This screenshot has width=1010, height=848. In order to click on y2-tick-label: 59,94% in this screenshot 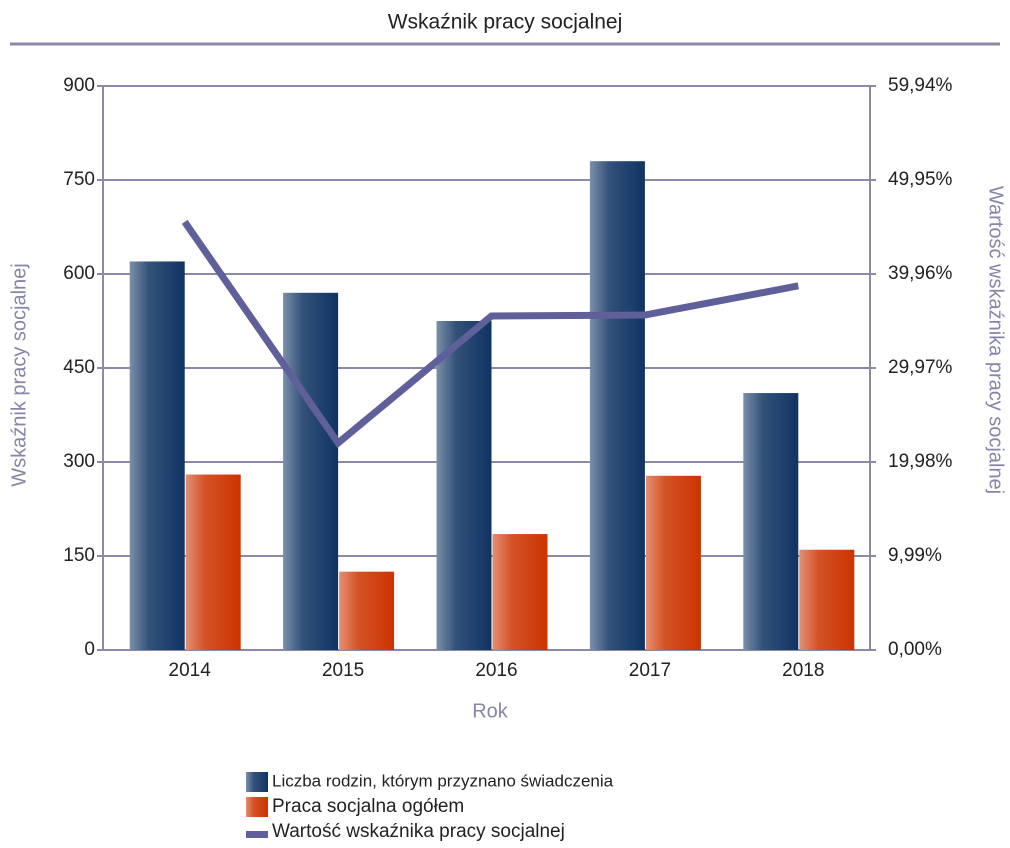, I will do `click(920, 85)`.